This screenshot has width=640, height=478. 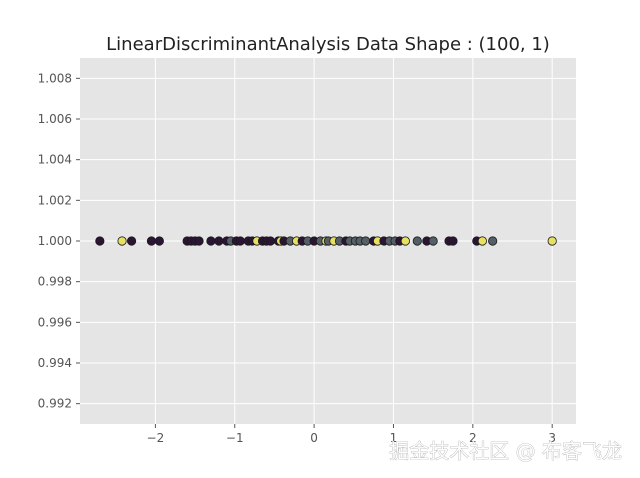 What do you see at coordinates (55, 78) in the screenshot?
I see `y-tick-label: 1.008` at bounding box center [55, 78].